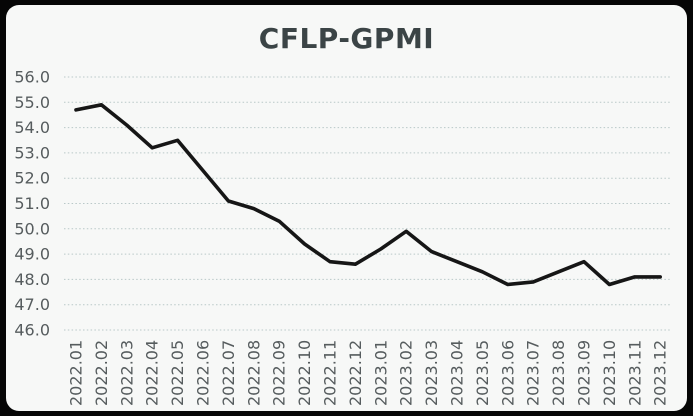 Image resolution: width=693 pixels, height=416 pixels. Describe the element at coordinates (533, 373) in the screenshot. I see `x-tick-label: 2023.07` at that location.